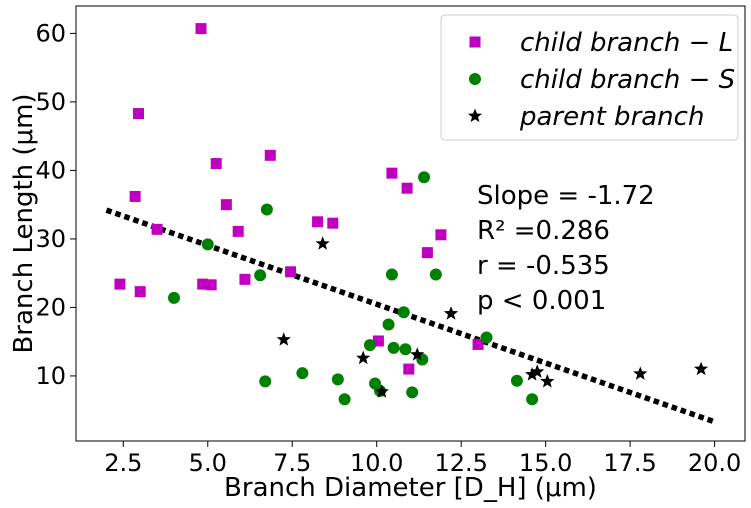 This screenshot has width=751, height=508. I want to click on legend-box, so click(589, 77).